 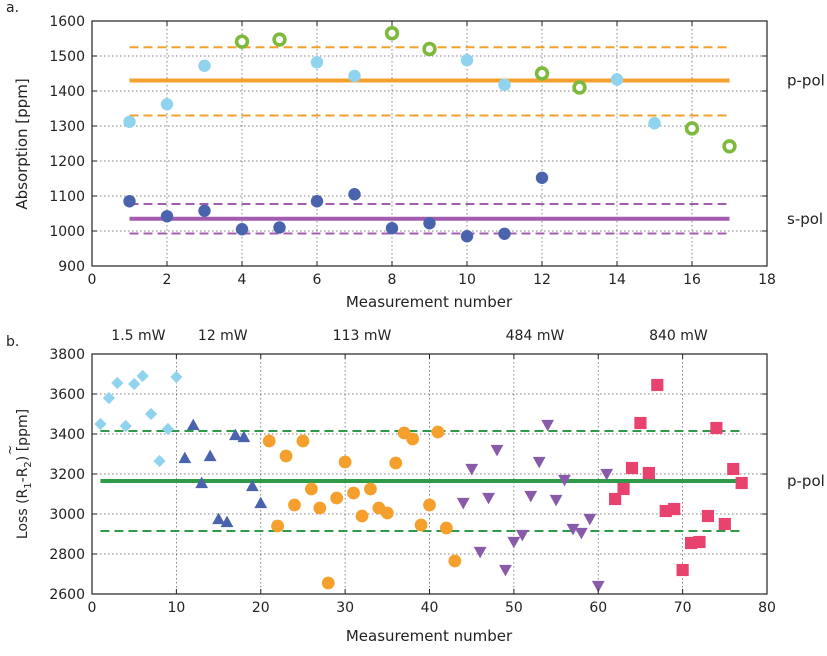 What do you see at coordinates (767, 608) in the screenshot?
I see `panel-b-x-tick-label: 80` at bounding box center [767, 608].